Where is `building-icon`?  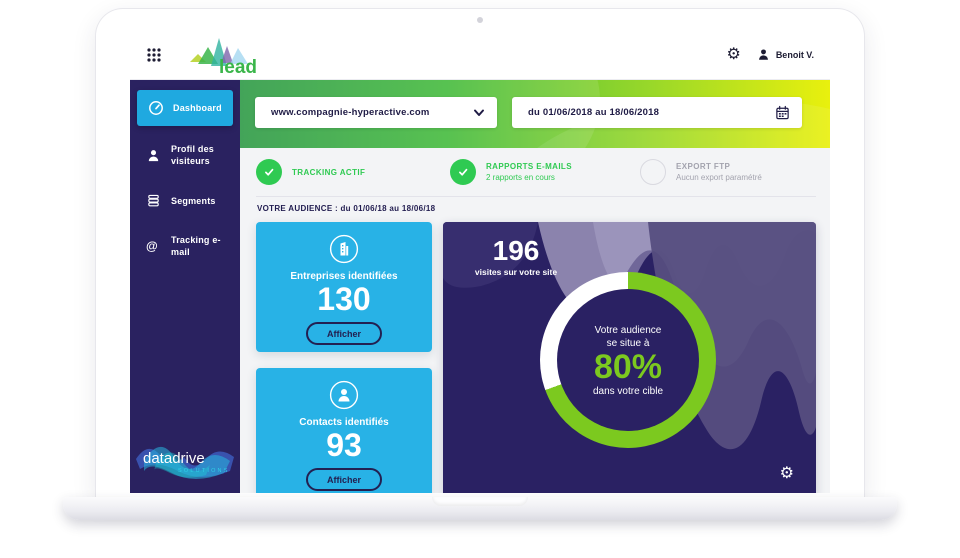
building-icon is located at coordinates (344, 249).